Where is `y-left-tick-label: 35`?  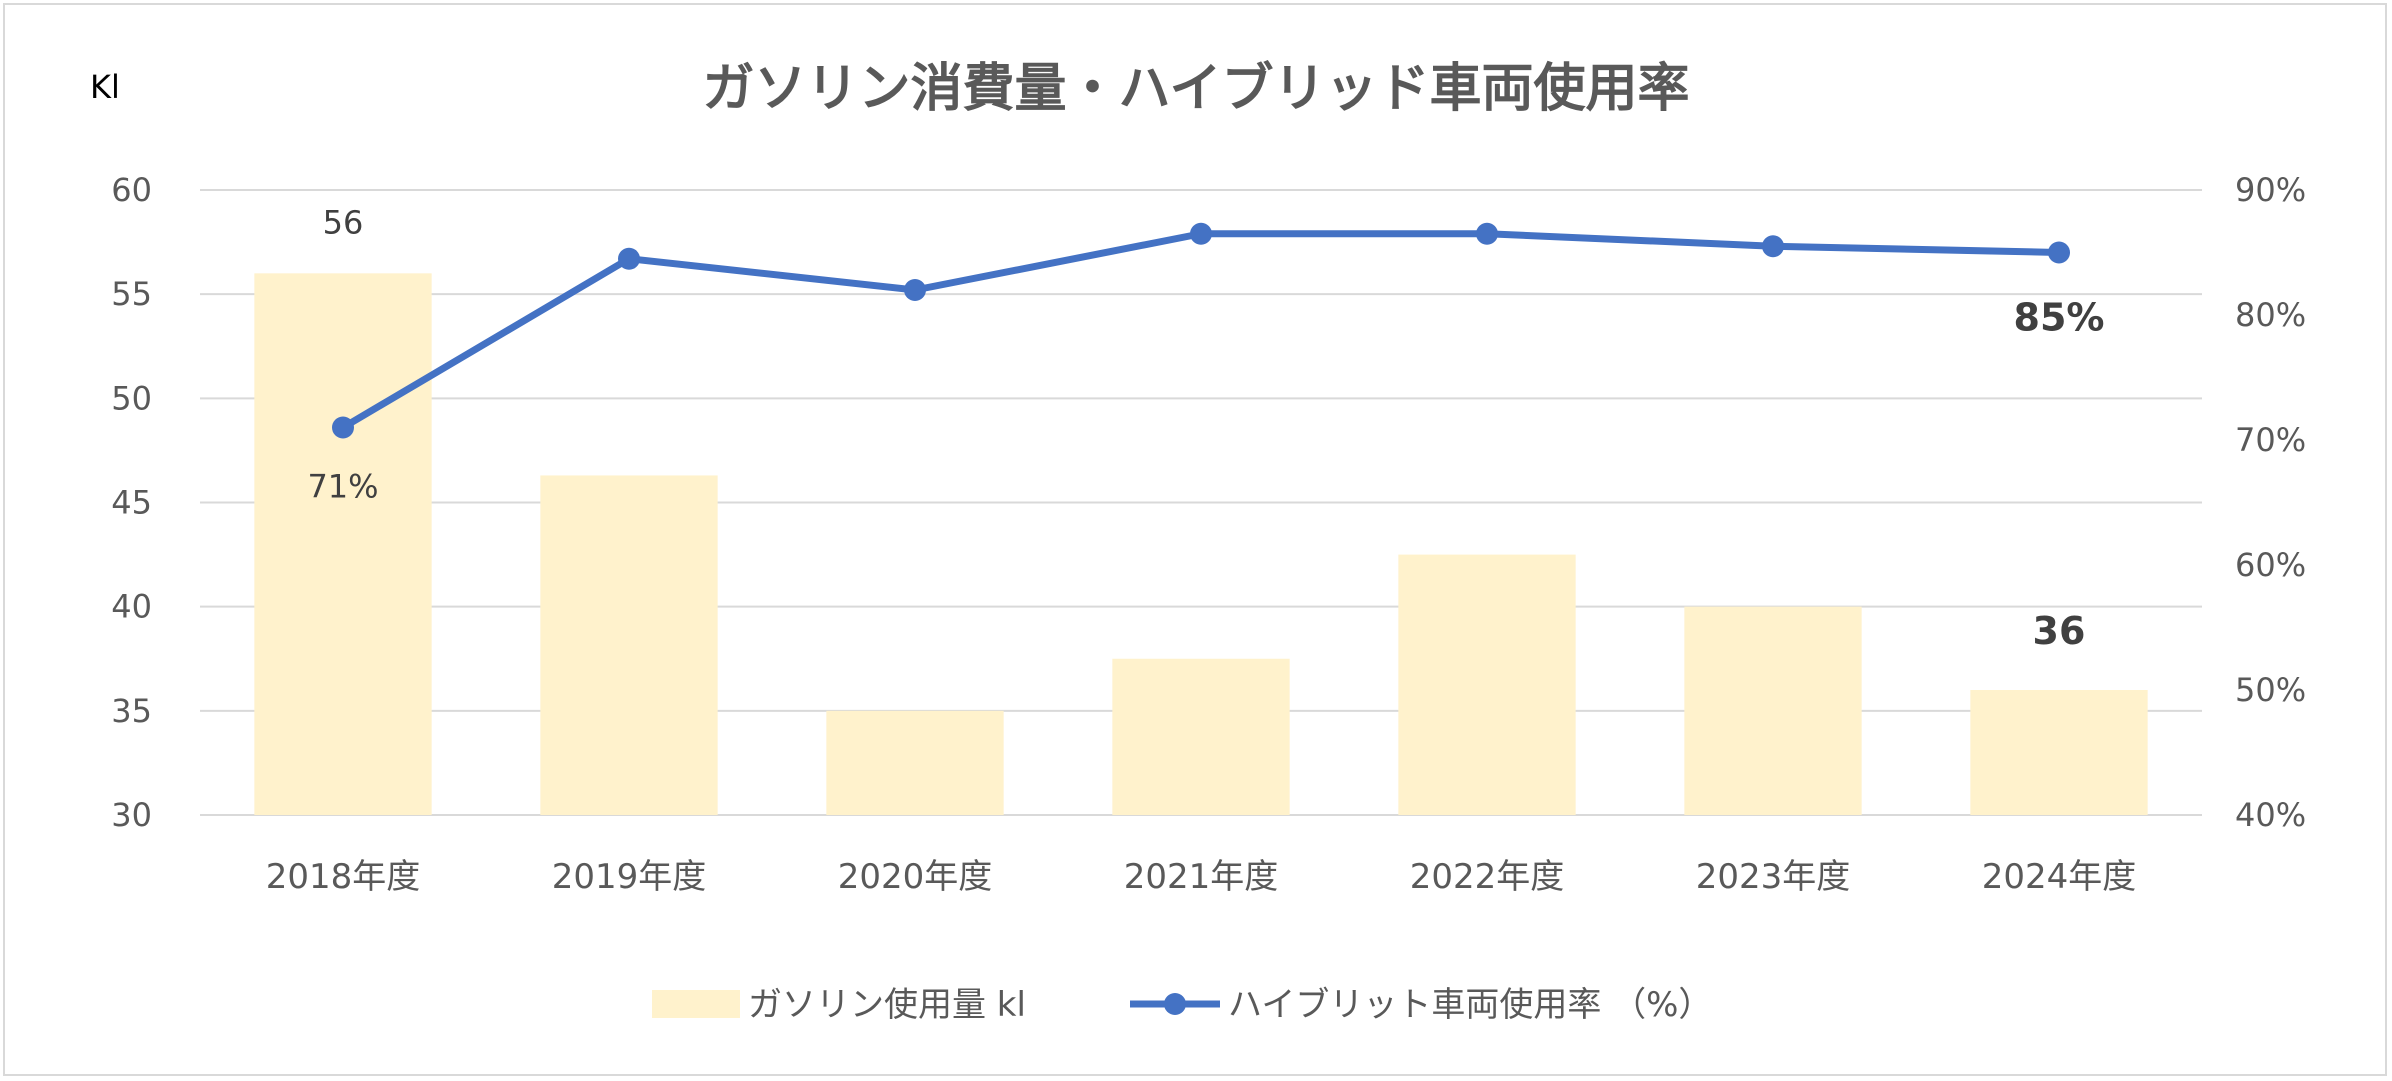 y-left-tick-label: 35 is located at coordinates (131, 711).